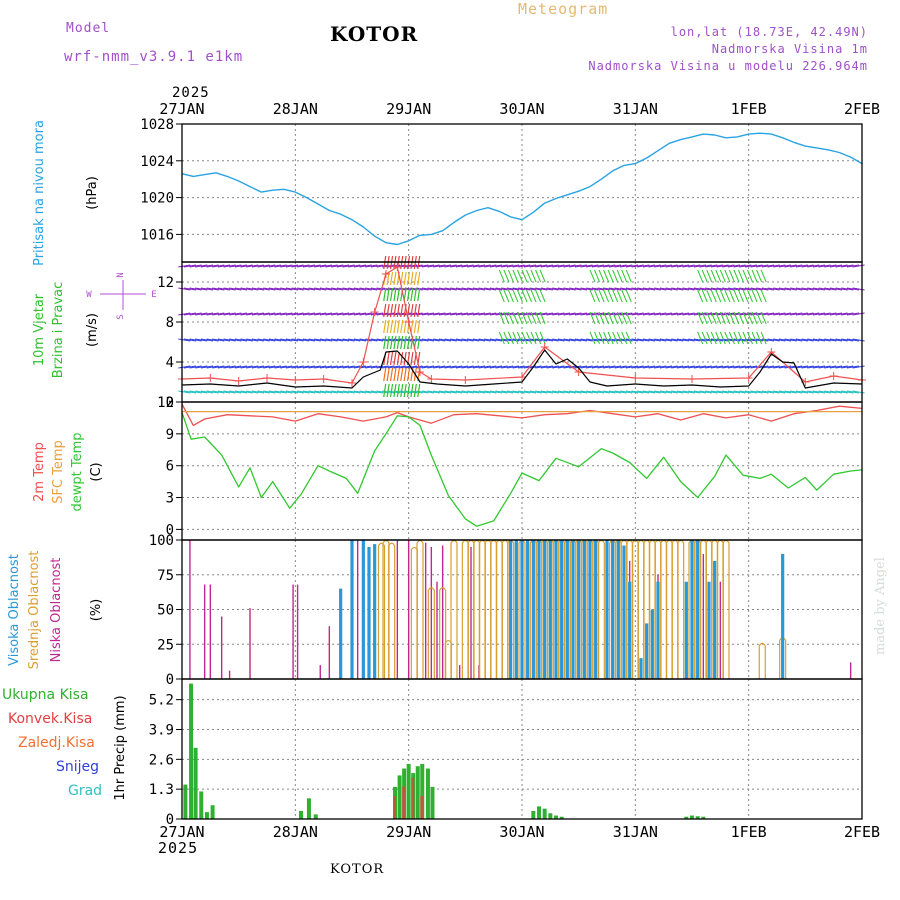 The height and width of the screenshot is (900, 900). I want to click on y-tick-label: 6, so click(170, 467).